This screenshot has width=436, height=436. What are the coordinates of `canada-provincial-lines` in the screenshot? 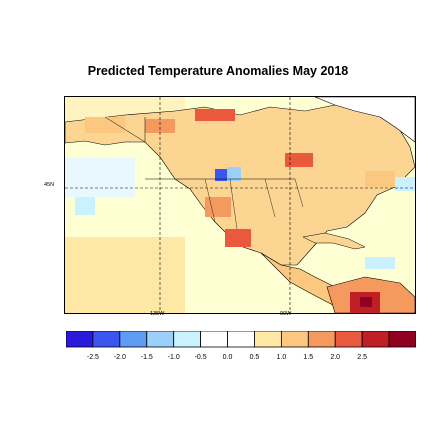 It's located at (125, 129).